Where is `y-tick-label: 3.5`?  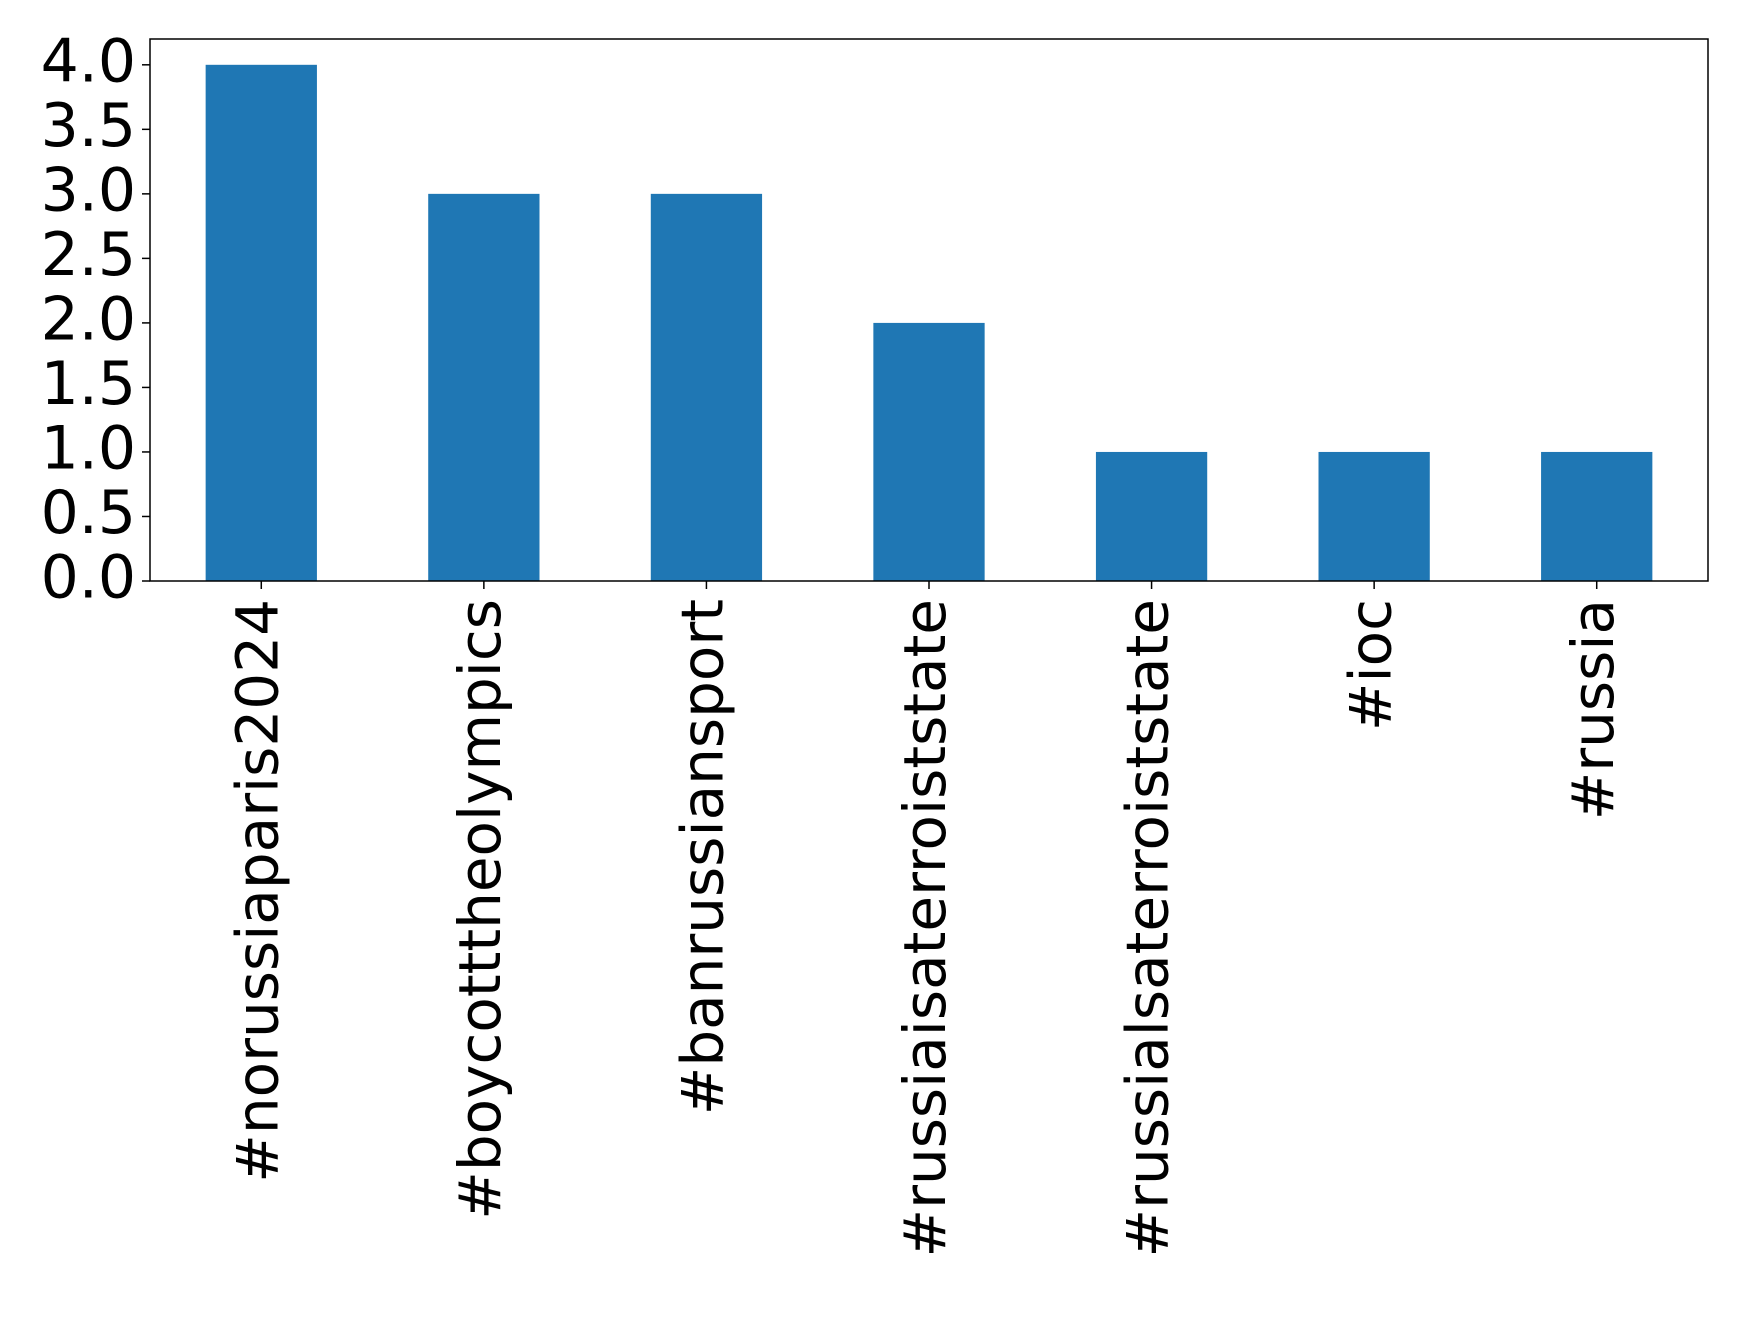 y-tick-label: 3.5 is located at coordinates (88, 126).